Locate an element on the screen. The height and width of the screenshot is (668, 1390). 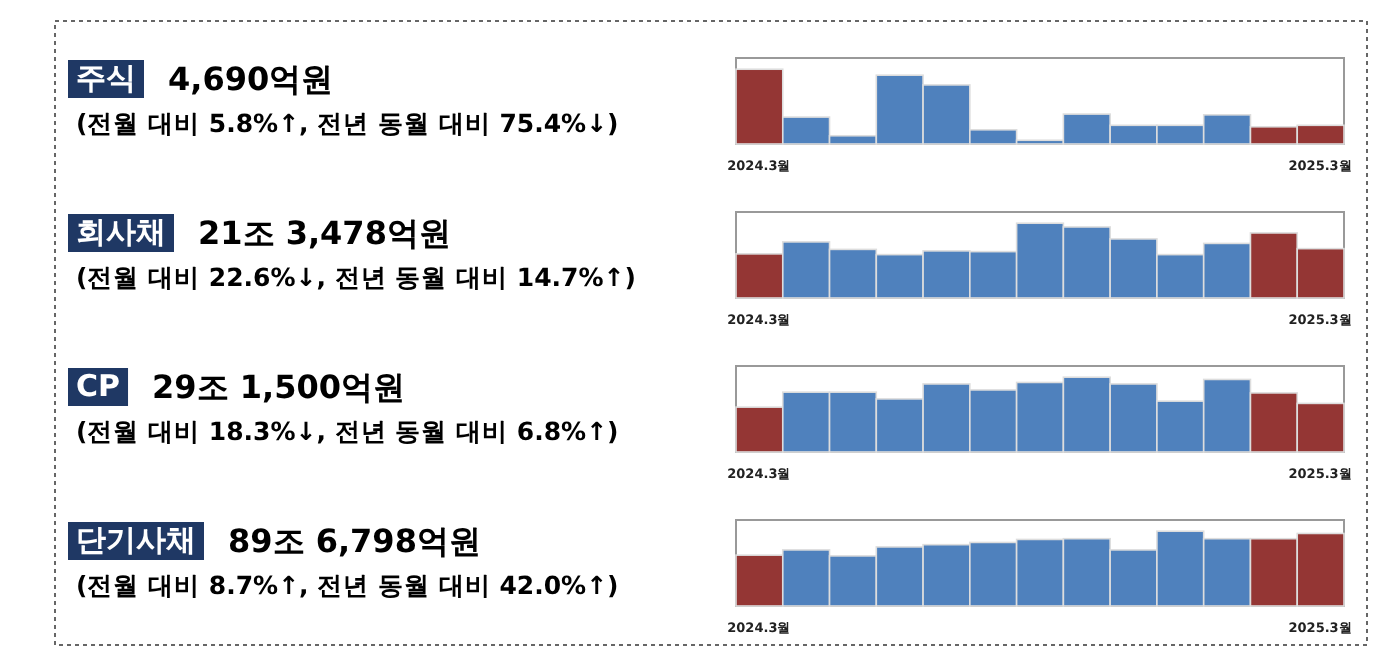
text: CP is located at coordinates (98, 386).